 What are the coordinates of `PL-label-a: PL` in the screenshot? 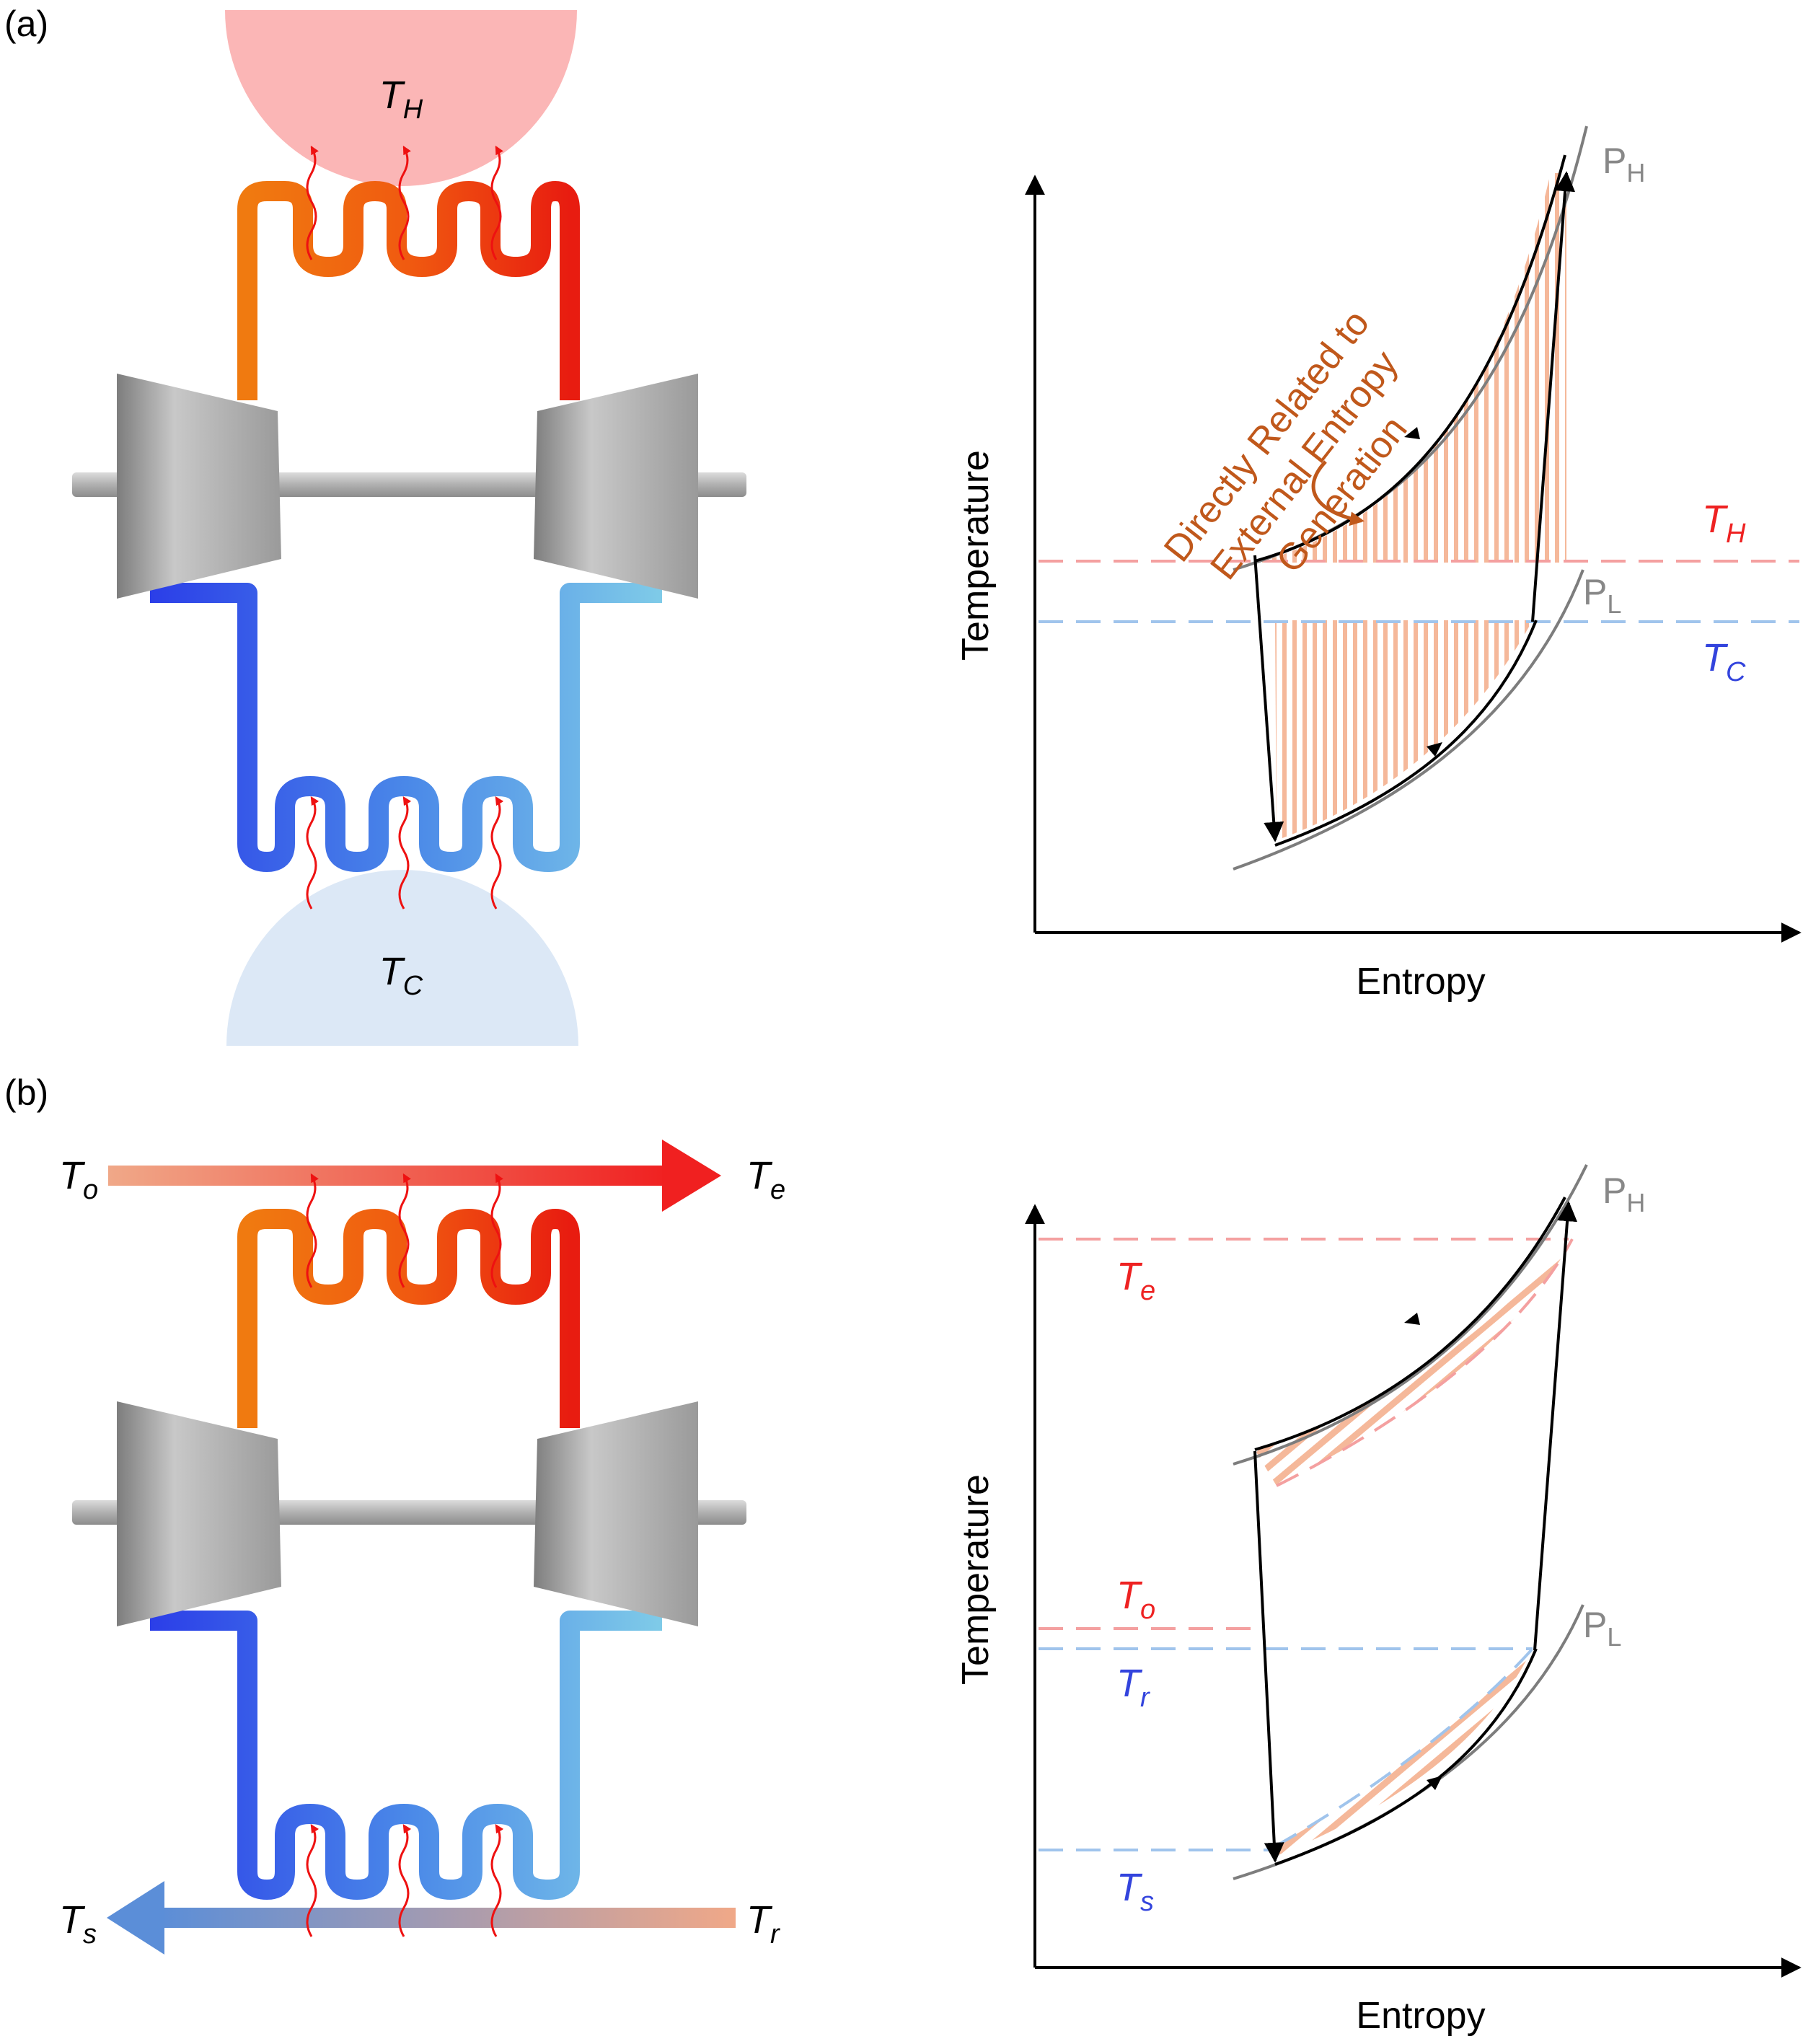 It's located at (1602, 595).